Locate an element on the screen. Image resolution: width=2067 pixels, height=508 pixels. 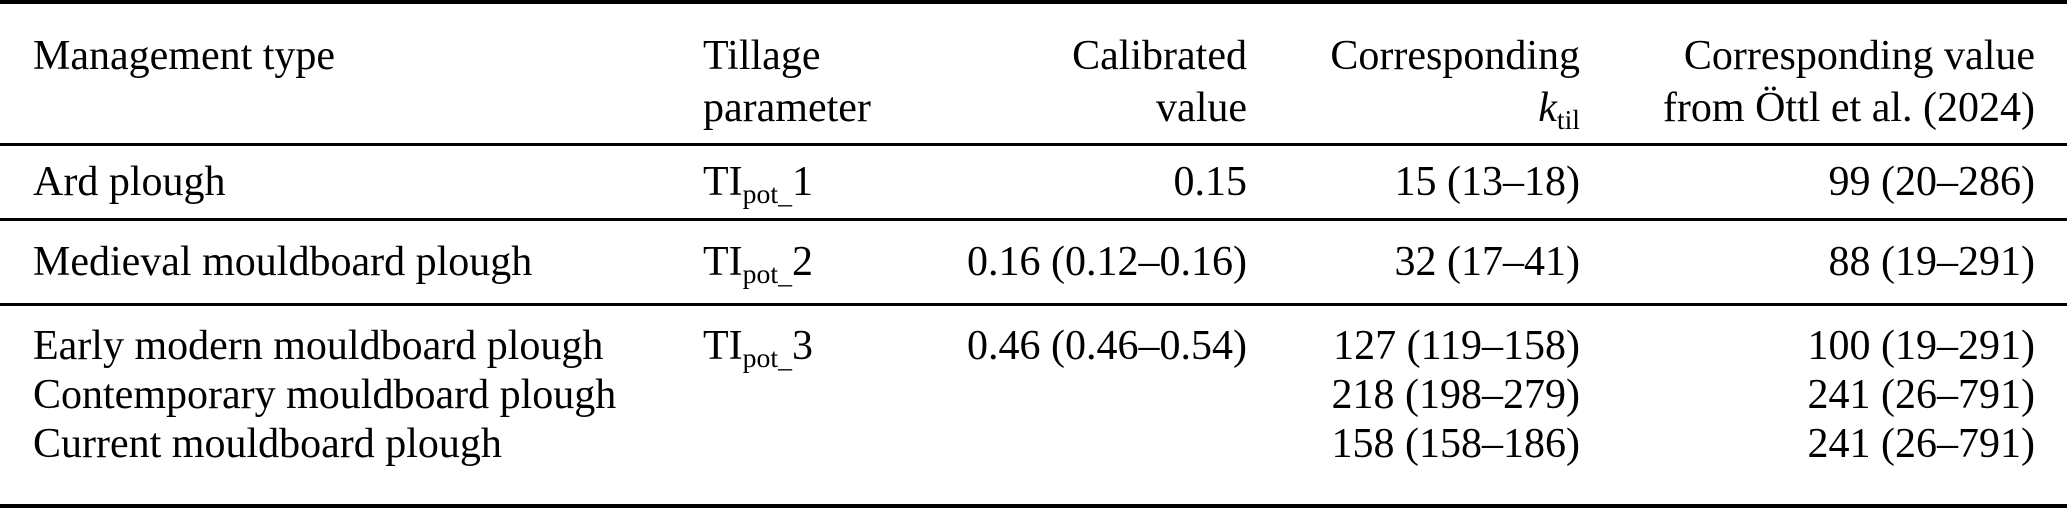
management-line: Early modern mouldboard plough is located at coordinates (318, 346).